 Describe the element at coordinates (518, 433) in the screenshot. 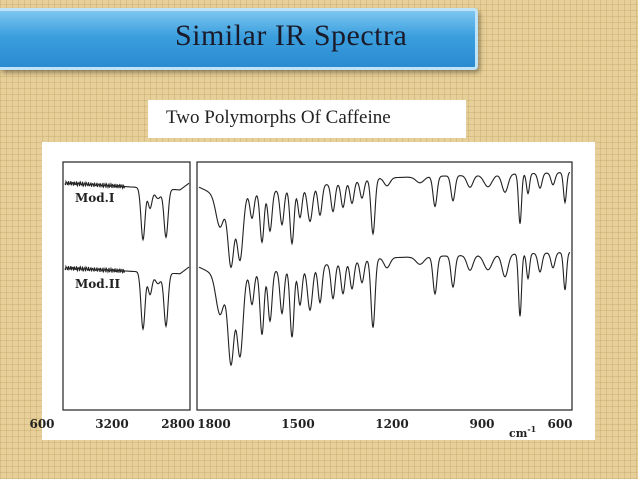

I see `unit-base: cm` at that location.